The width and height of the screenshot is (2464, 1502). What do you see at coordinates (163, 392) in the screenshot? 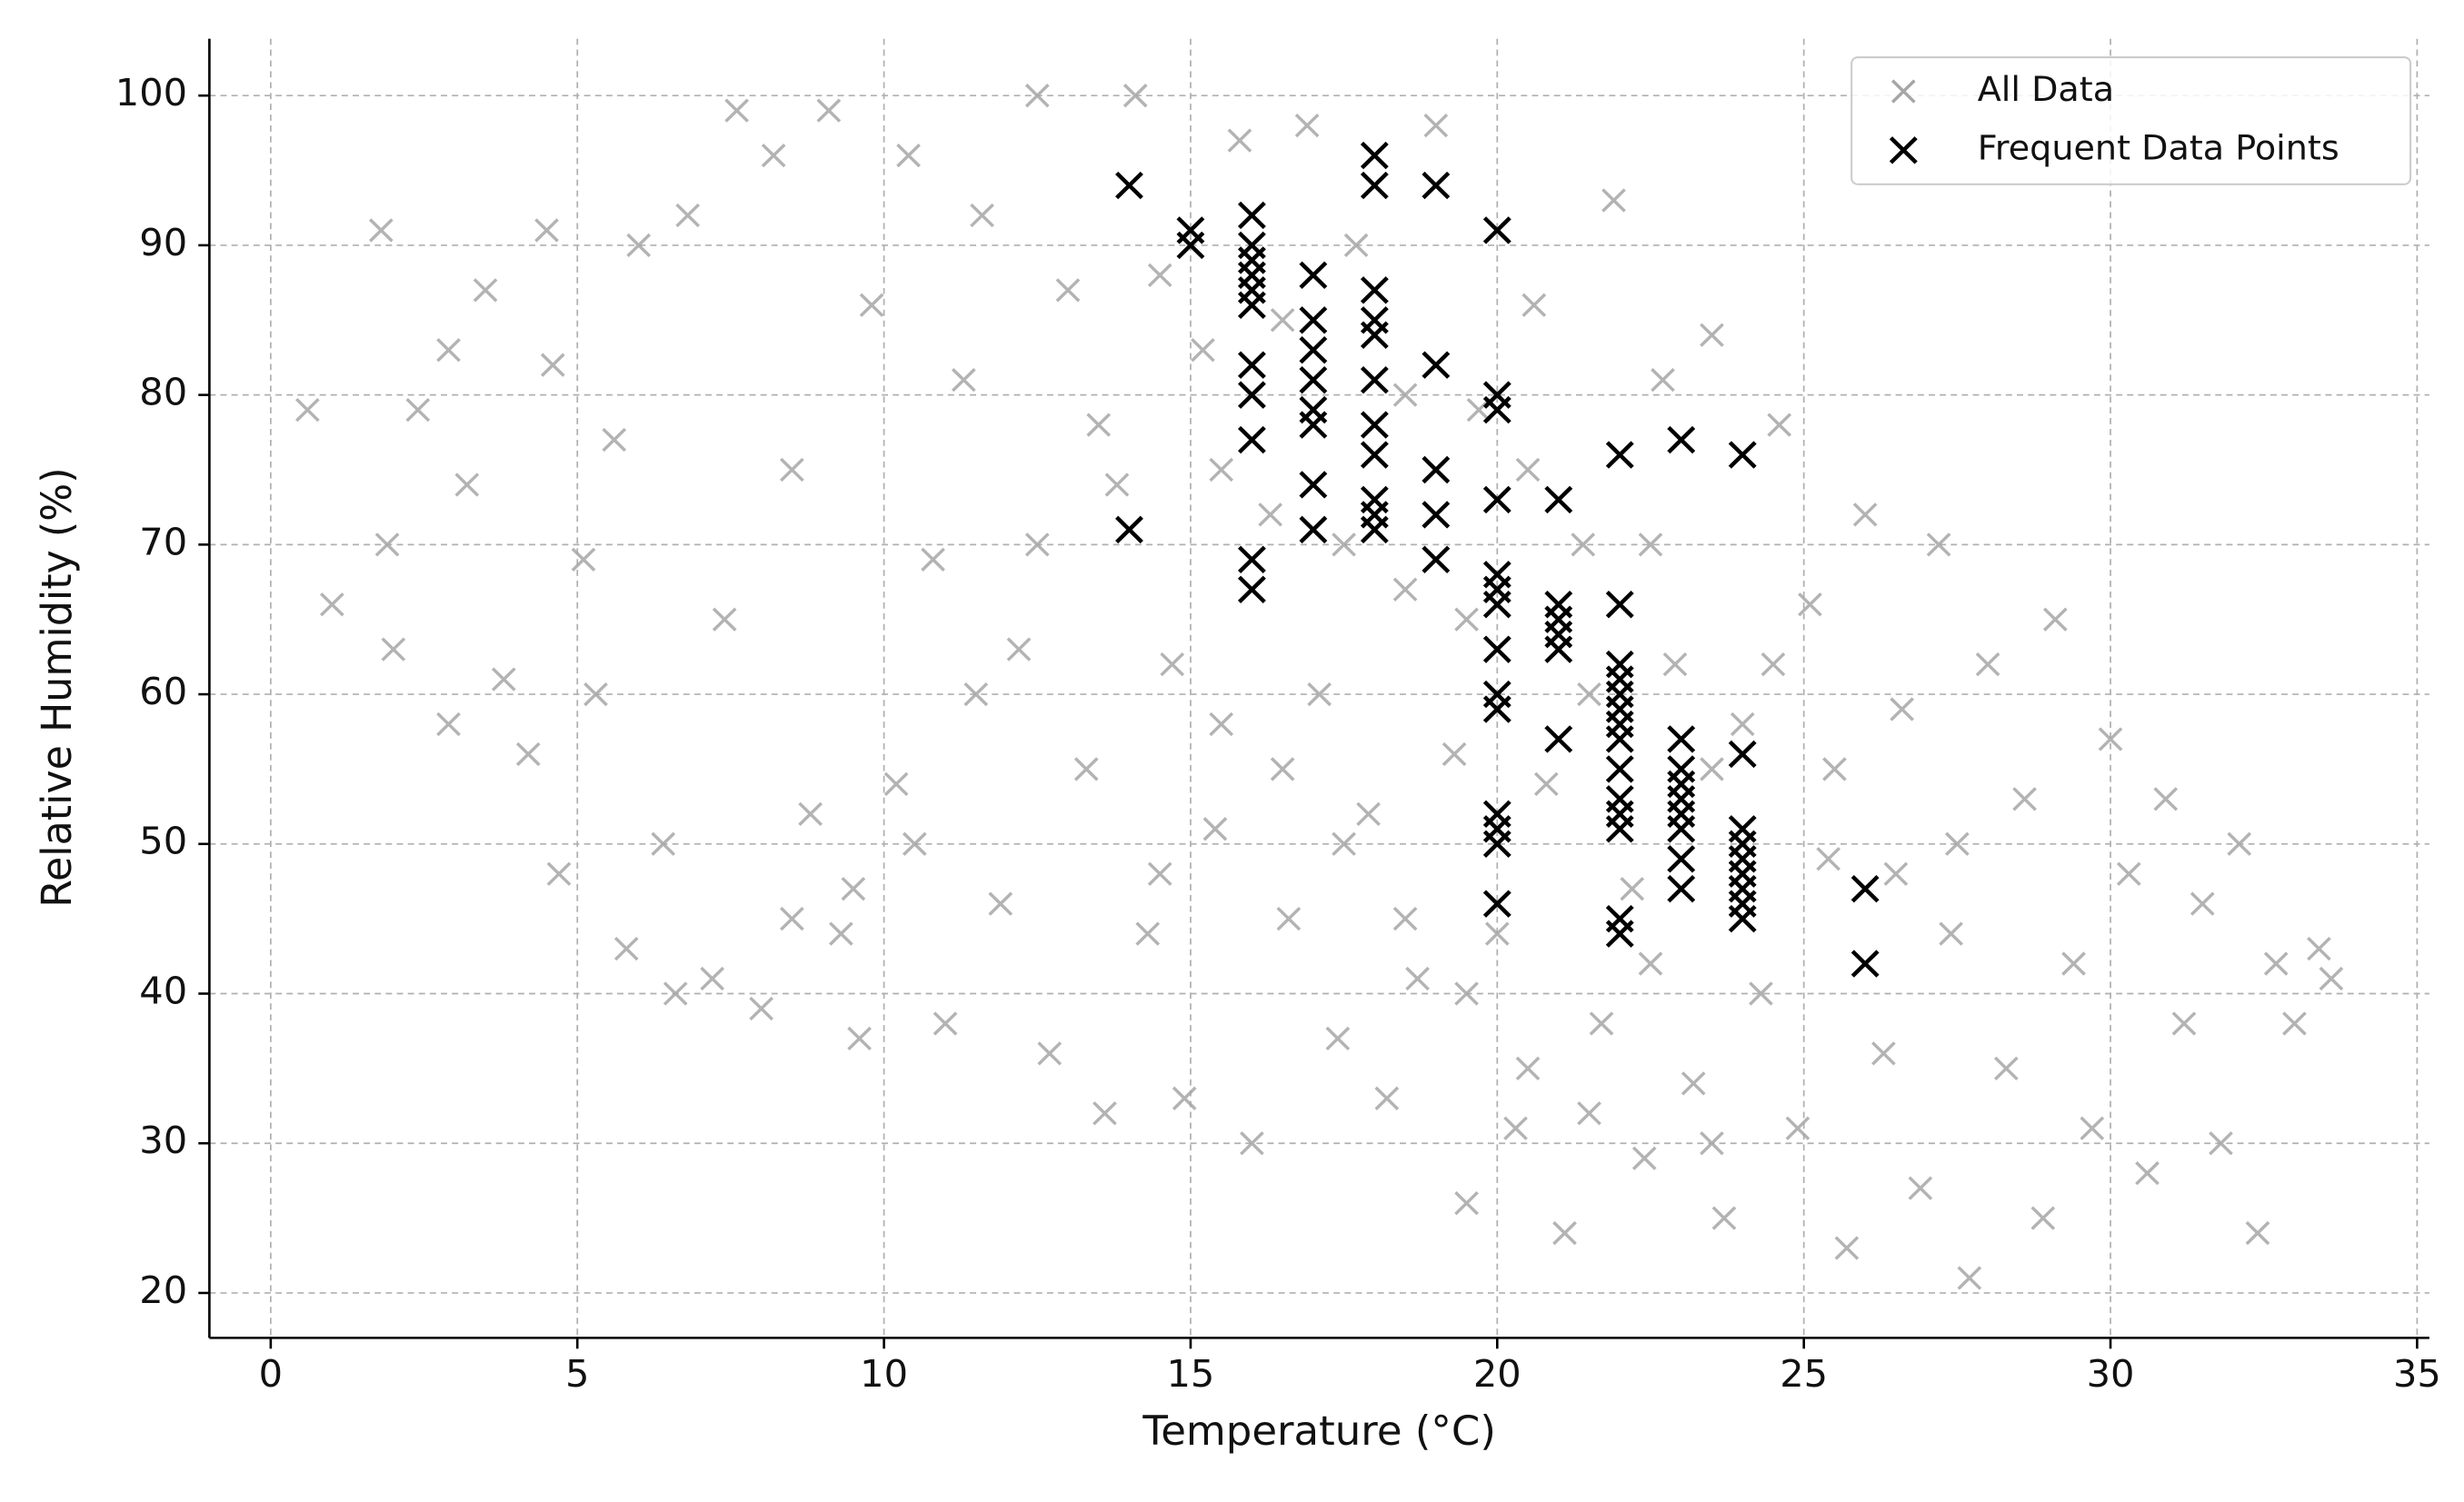
I see `y-tick-label: 80` at bounding box center [163, 392].